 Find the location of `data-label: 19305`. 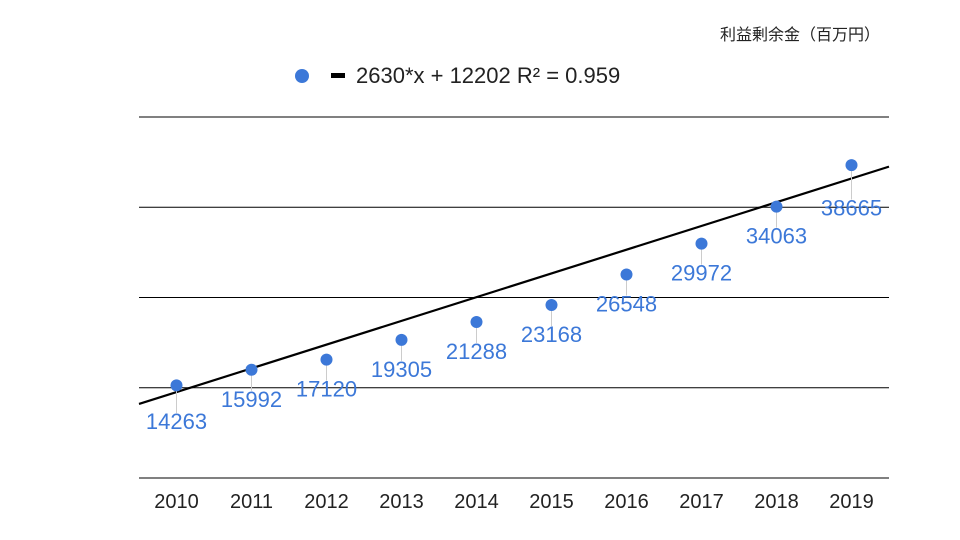

data-label: 19305 is located at coordinates (401, 369).